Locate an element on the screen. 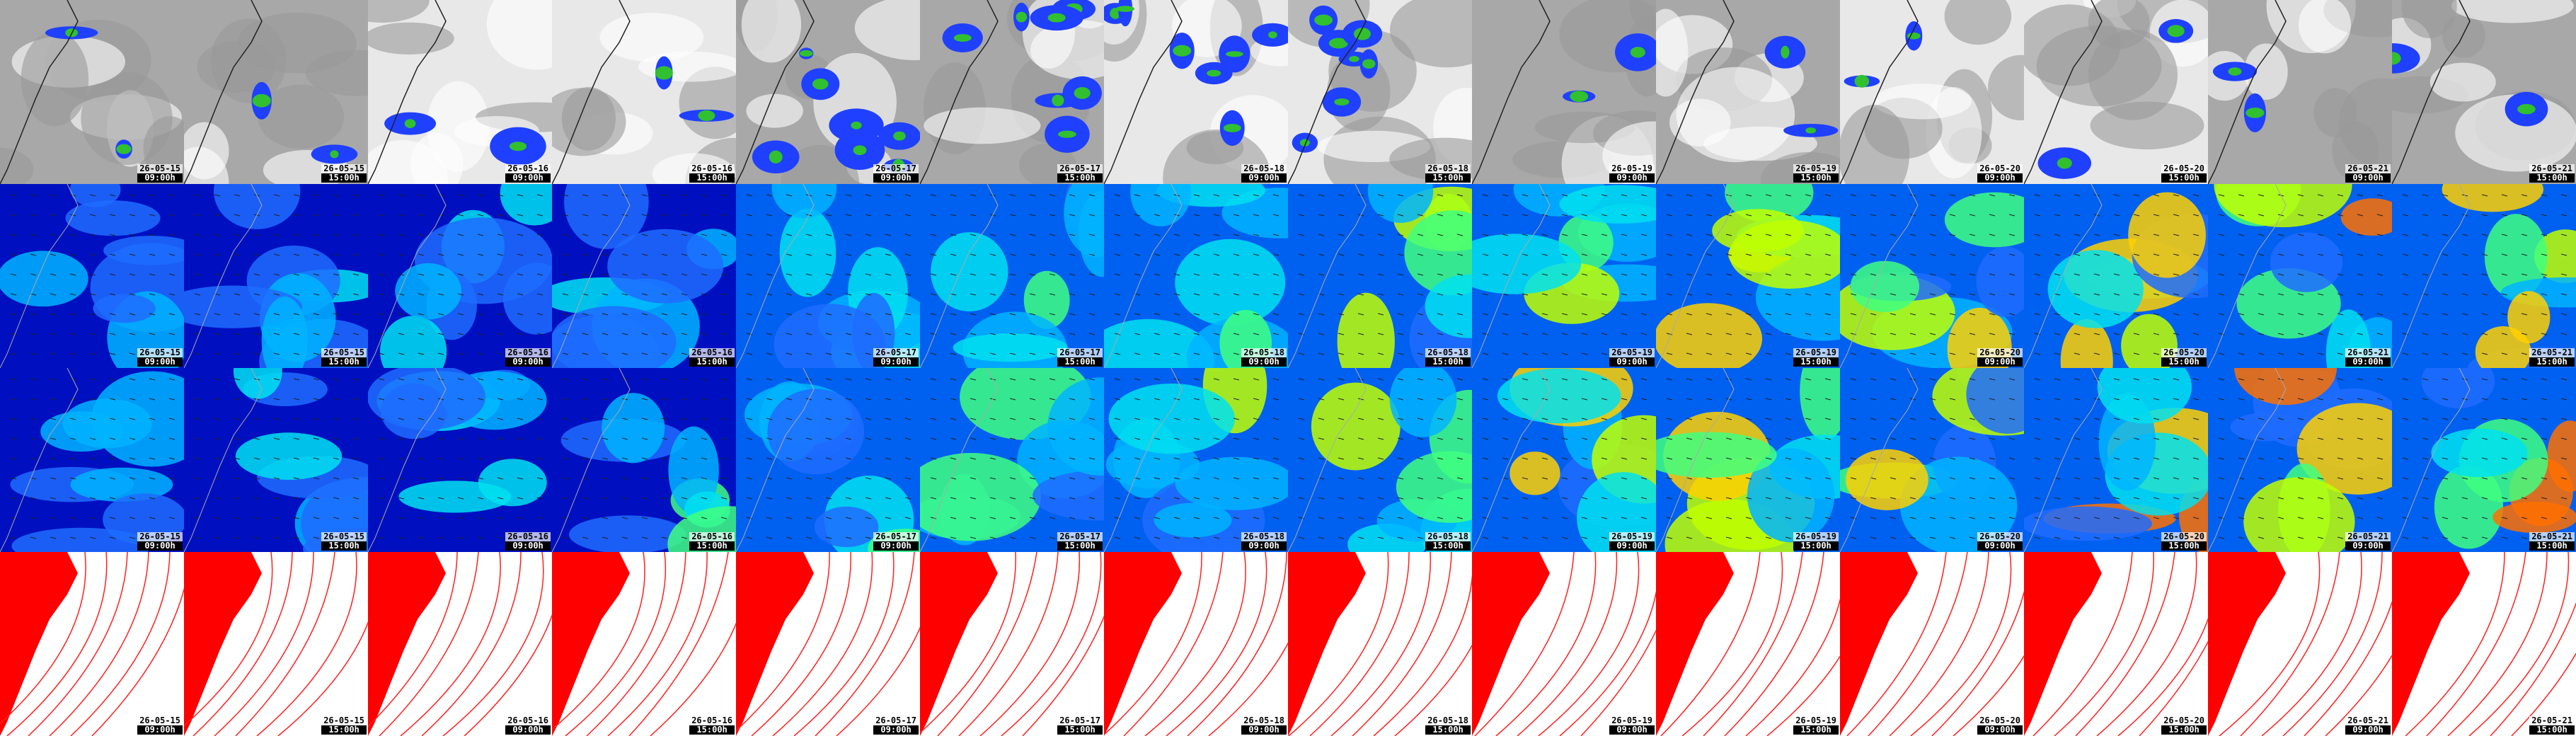 The image size is (2576, 736). timestamp: 26-05-15 09:00h is located at coordinates (160, 726).